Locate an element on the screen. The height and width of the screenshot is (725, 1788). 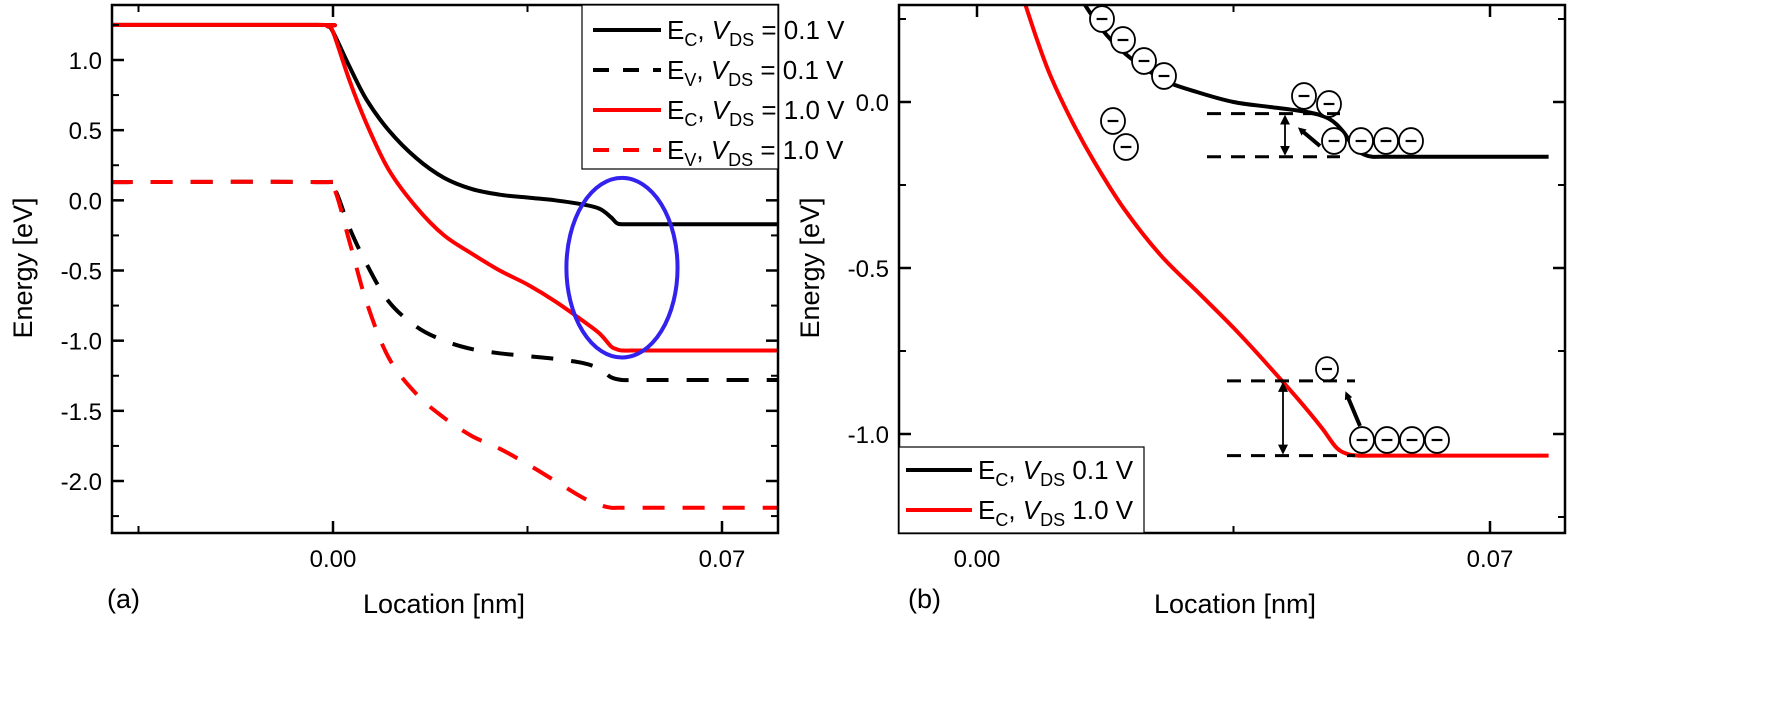
y-tick-label: 1.0 is located at coordinates (85, 61).